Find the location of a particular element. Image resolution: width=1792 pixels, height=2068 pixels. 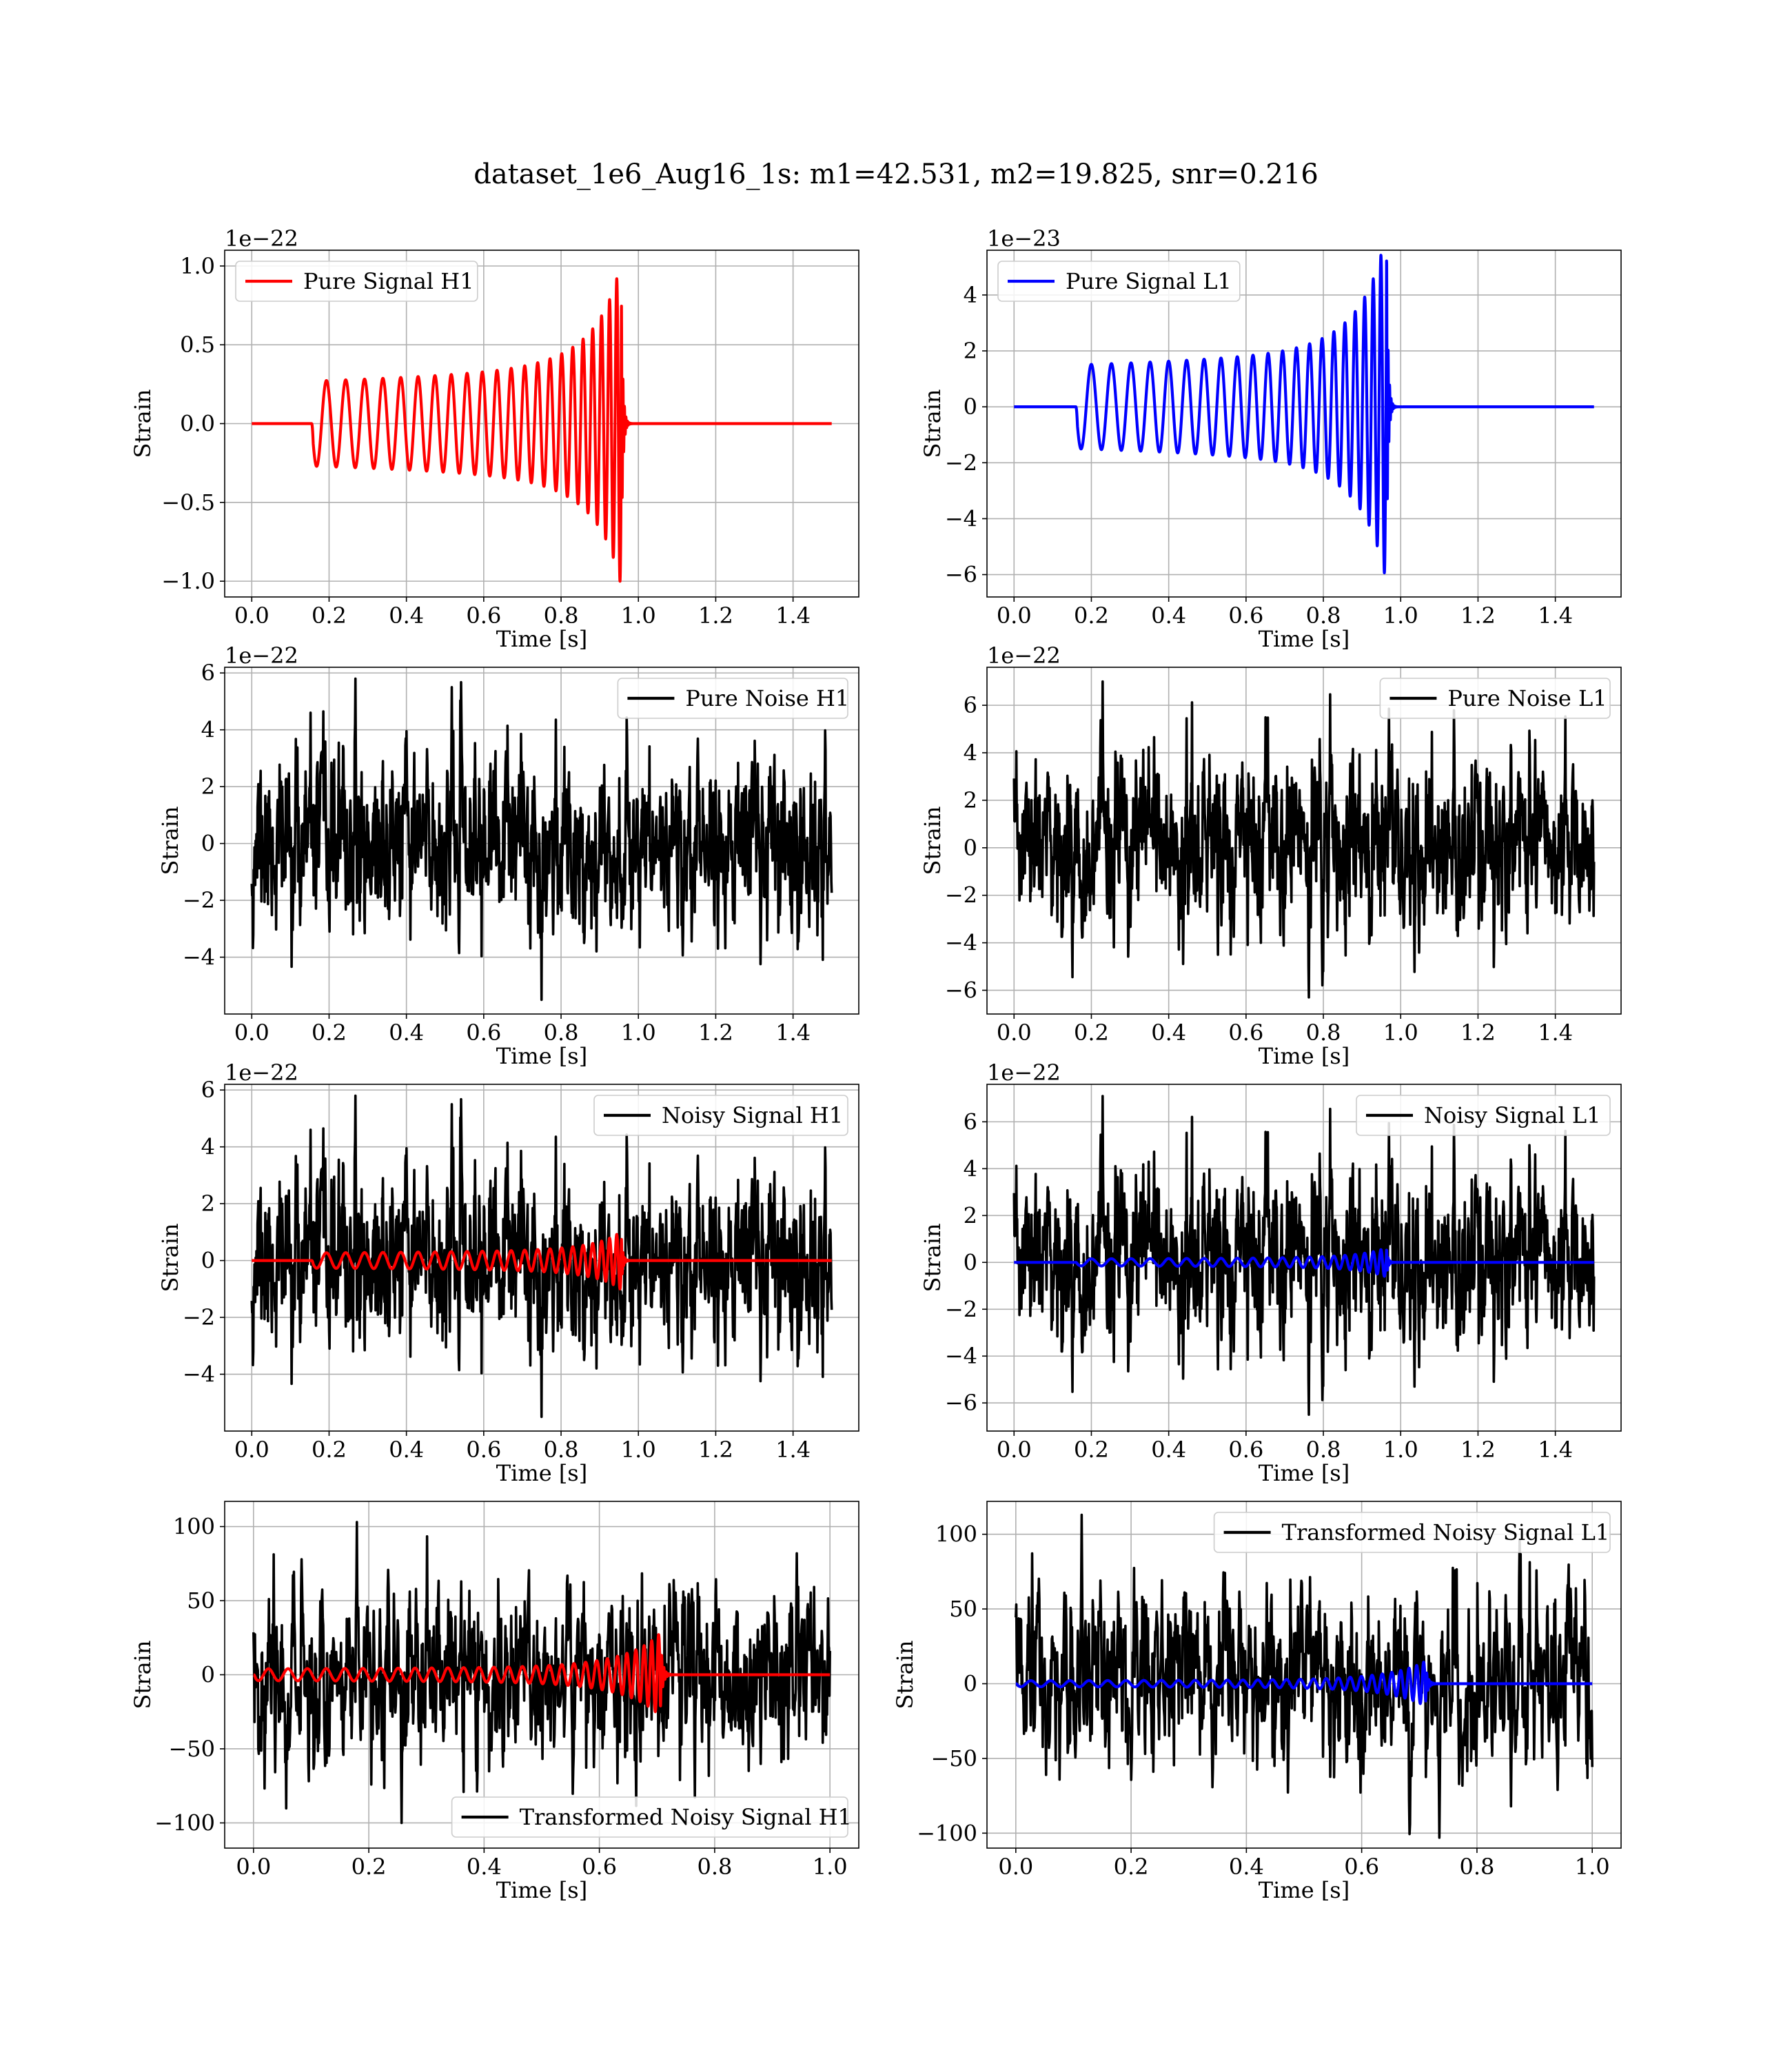

series-line-pure-noise-h1 is located at coordinates (541, 839).